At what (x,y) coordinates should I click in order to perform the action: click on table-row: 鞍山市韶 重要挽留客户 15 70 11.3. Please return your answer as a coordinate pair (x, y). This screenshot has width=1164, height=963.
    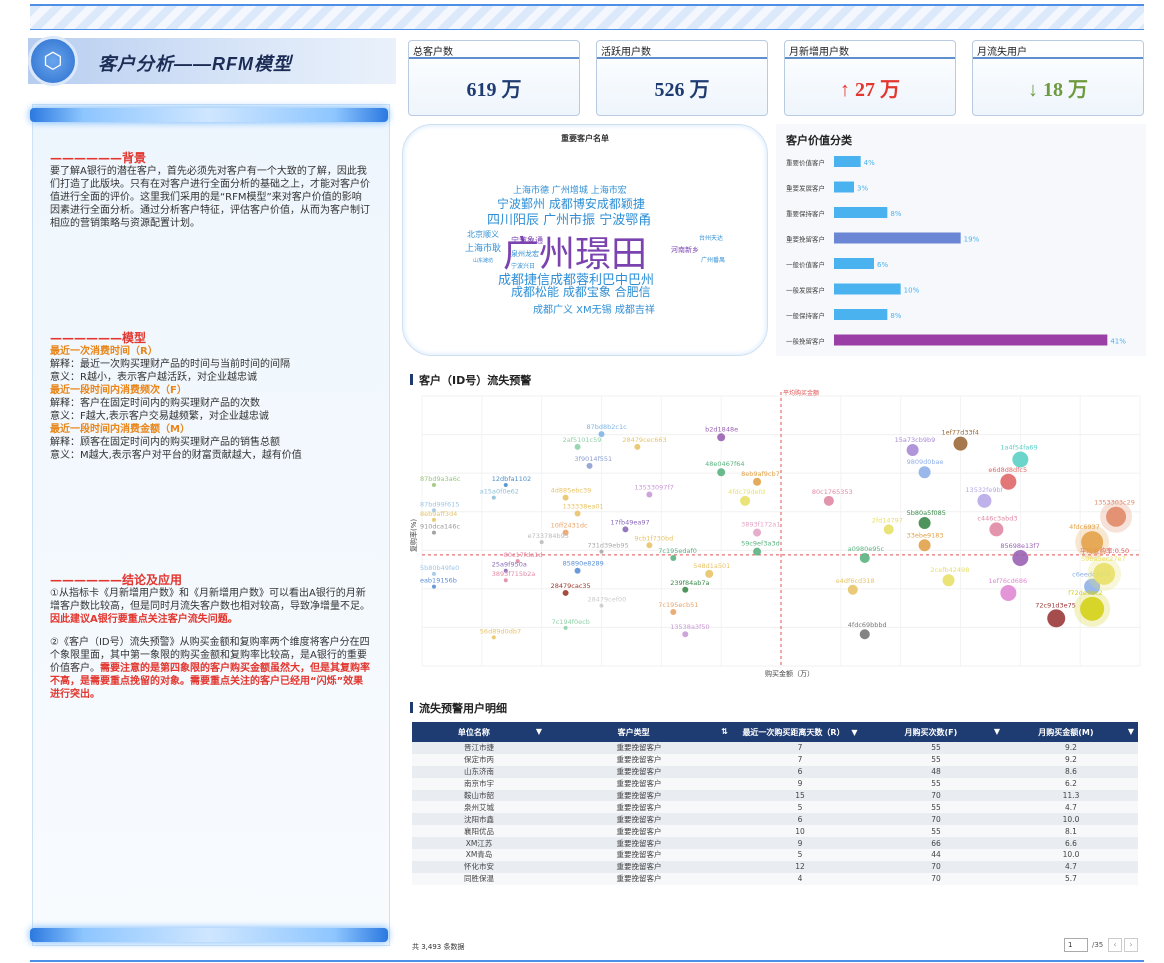
    Looking at the image, I should click on (775, 795).